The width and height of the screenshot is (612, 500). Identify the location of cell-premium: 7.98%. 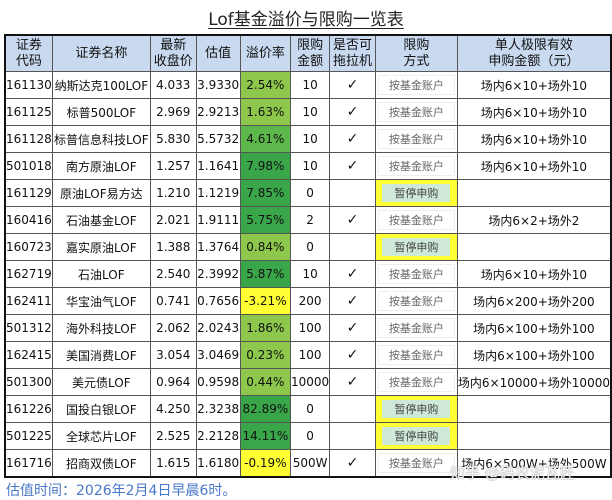
(265, 166).